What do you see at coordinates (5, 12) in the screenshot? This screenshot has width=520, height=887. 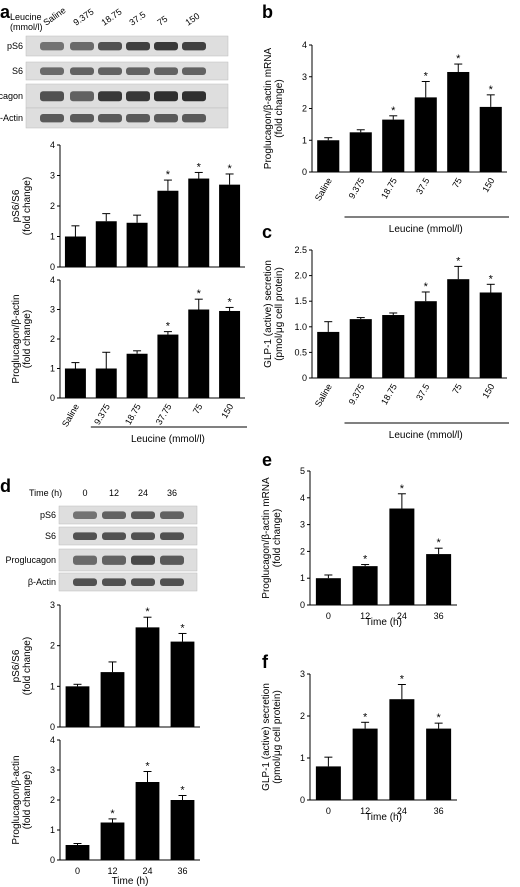 I see `panel-letter-a: a` at bounding box center [5, 12].